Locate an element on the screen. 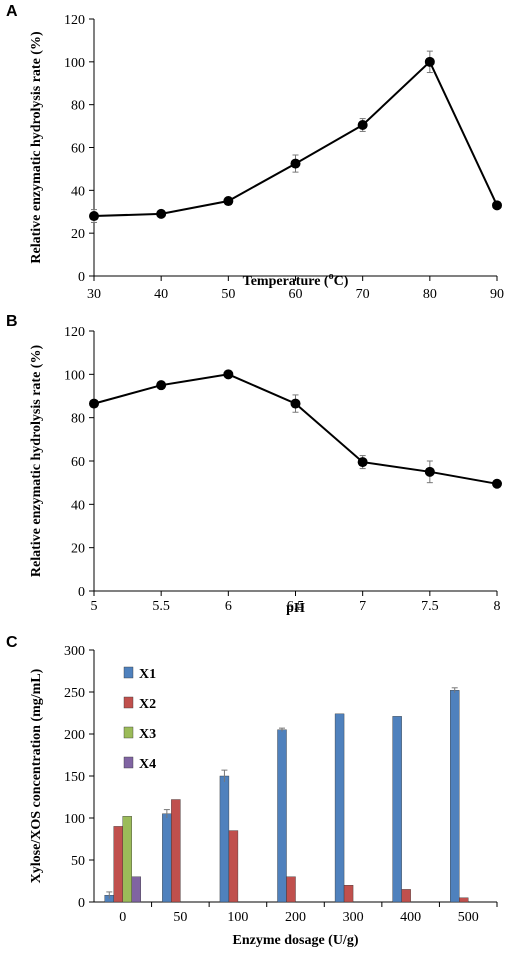 The width and height of the screenshot is (510, 956). panel-b-y-tick-label: 100 is located at coordinates (74, 375).